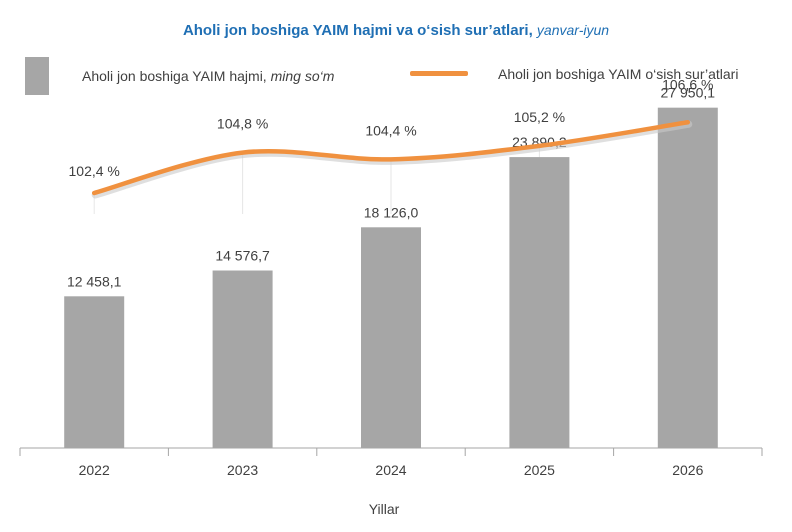 This screenshot has height=532, width=792. What do you see at coordinates (539, 302) in the screenshot?
I see `bar-2025` at bounding box center [539, 302].